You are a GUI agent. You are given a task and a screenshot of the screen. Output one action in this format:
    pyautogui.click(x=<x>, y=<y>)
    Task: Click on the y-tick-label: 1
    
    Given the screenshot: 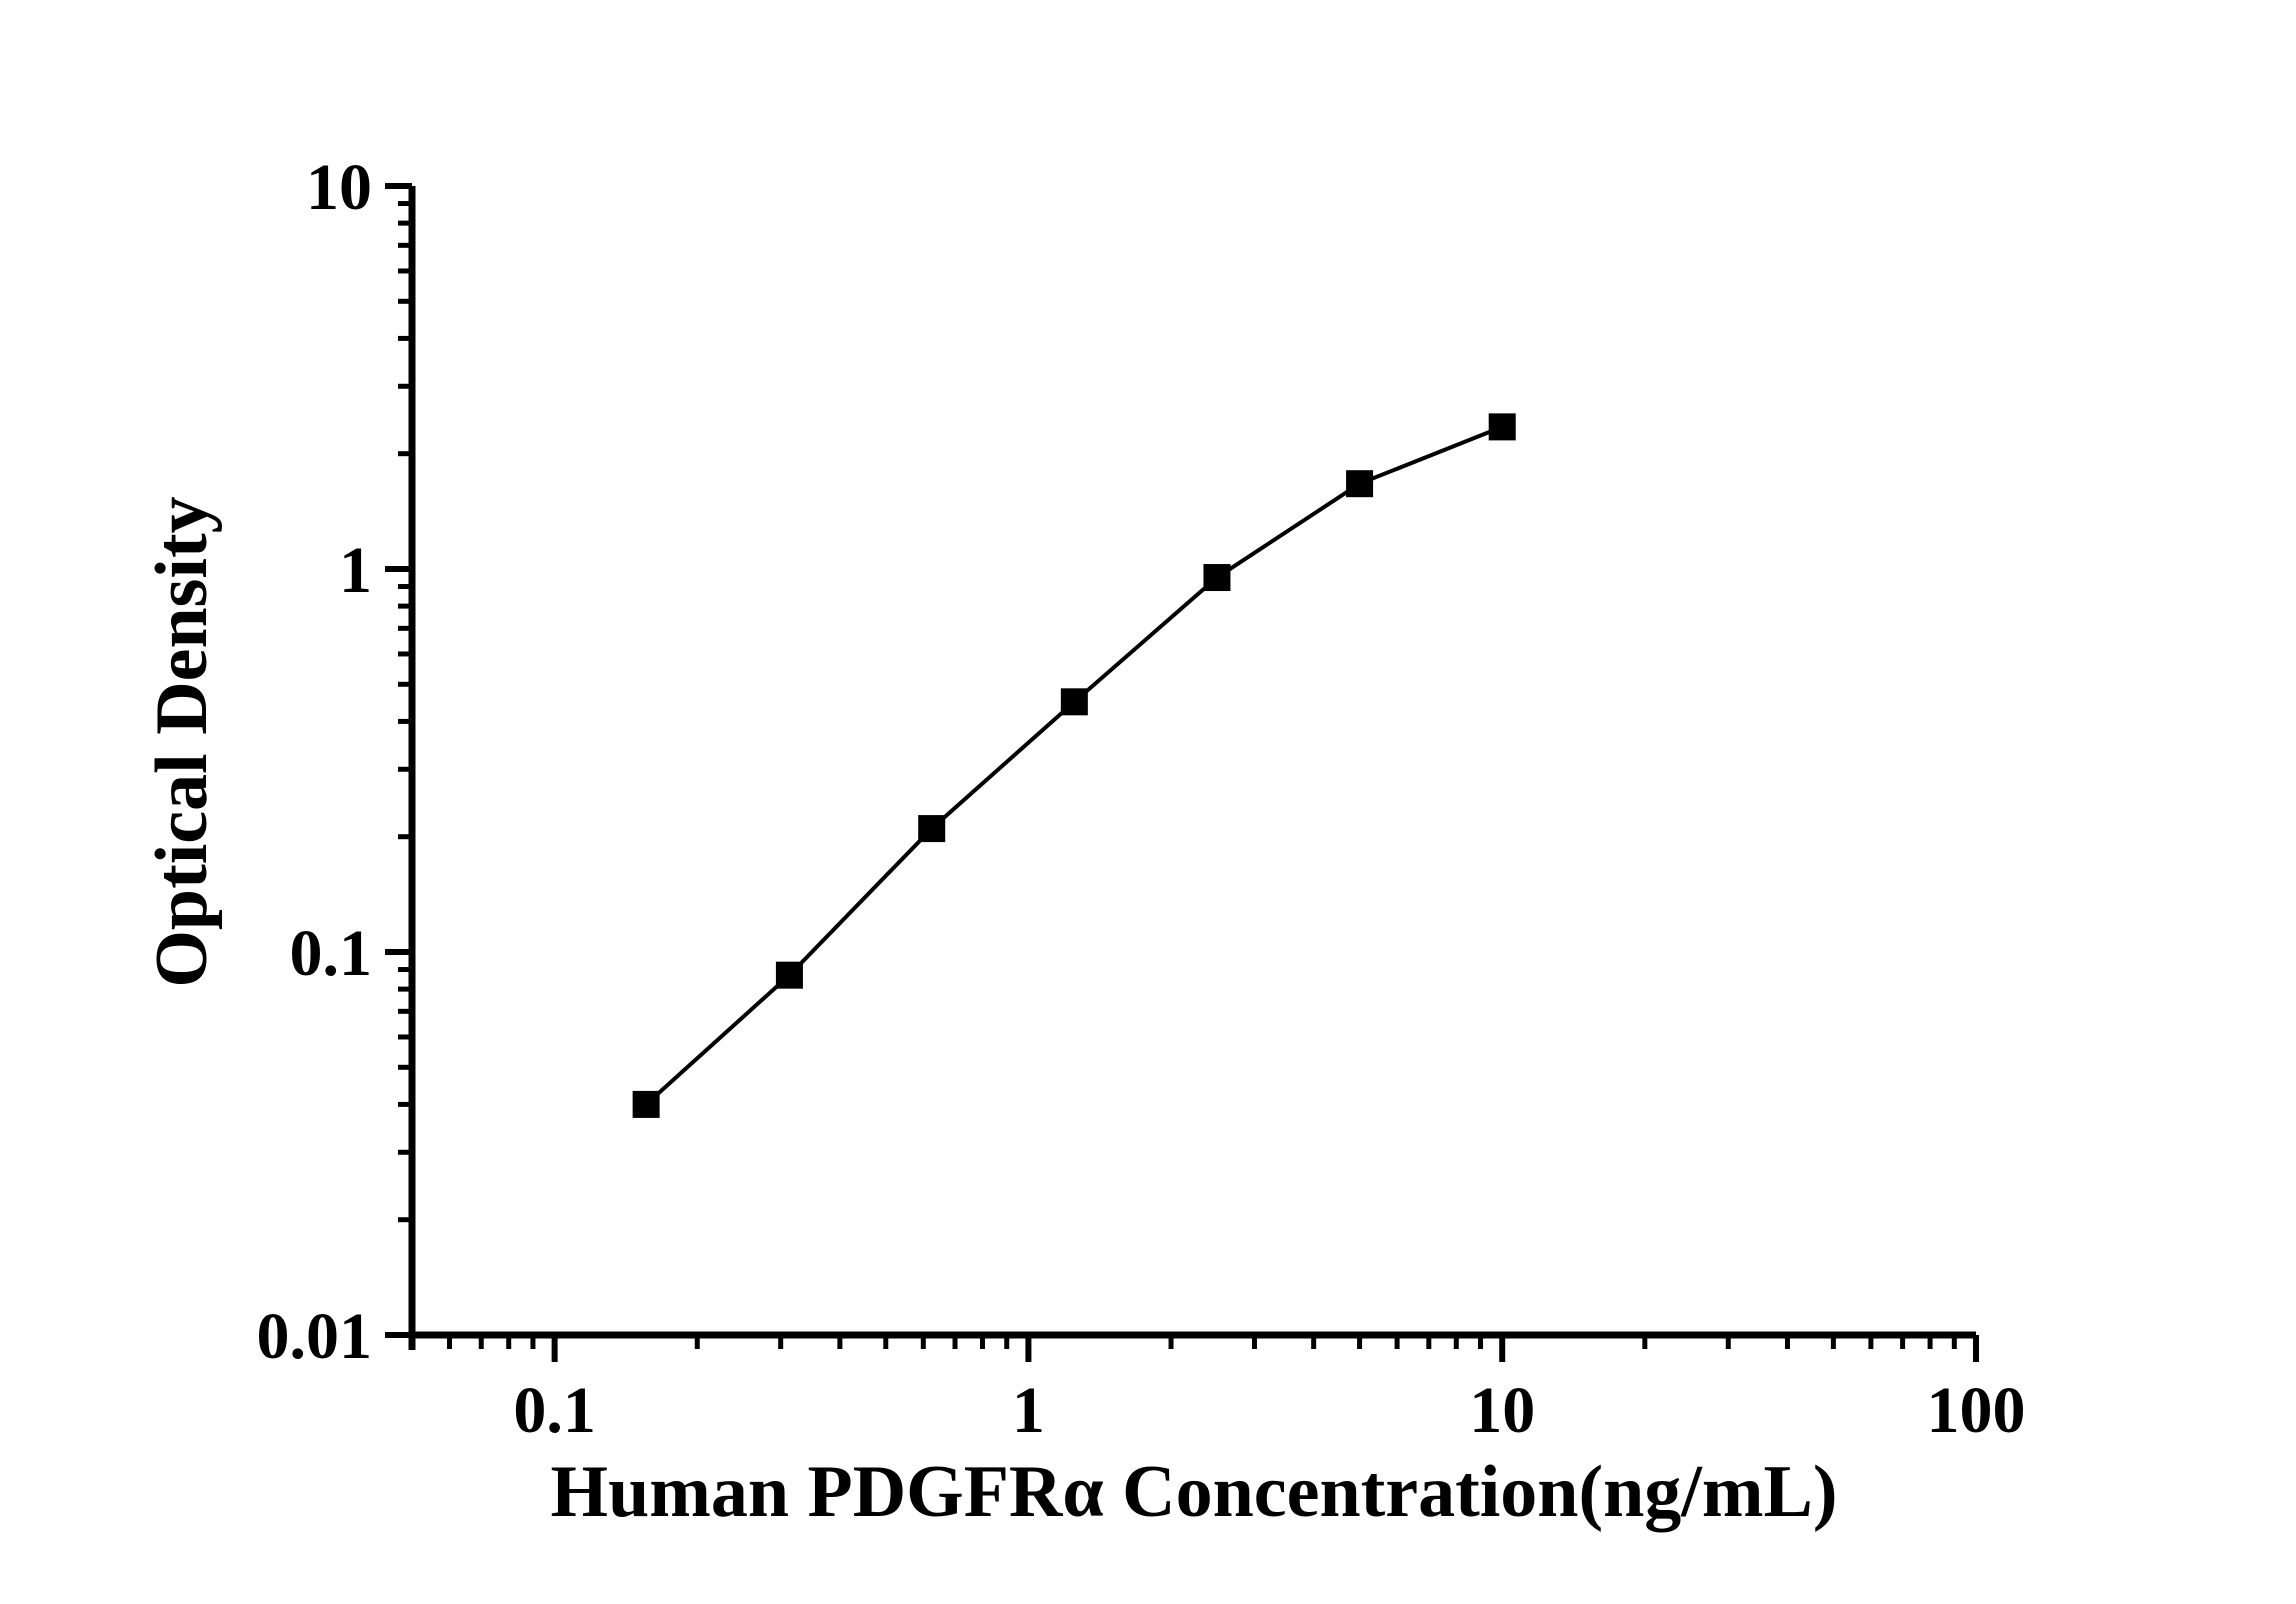 What is the action you would take?
    pyautogui.click(x=355, y=570)
    